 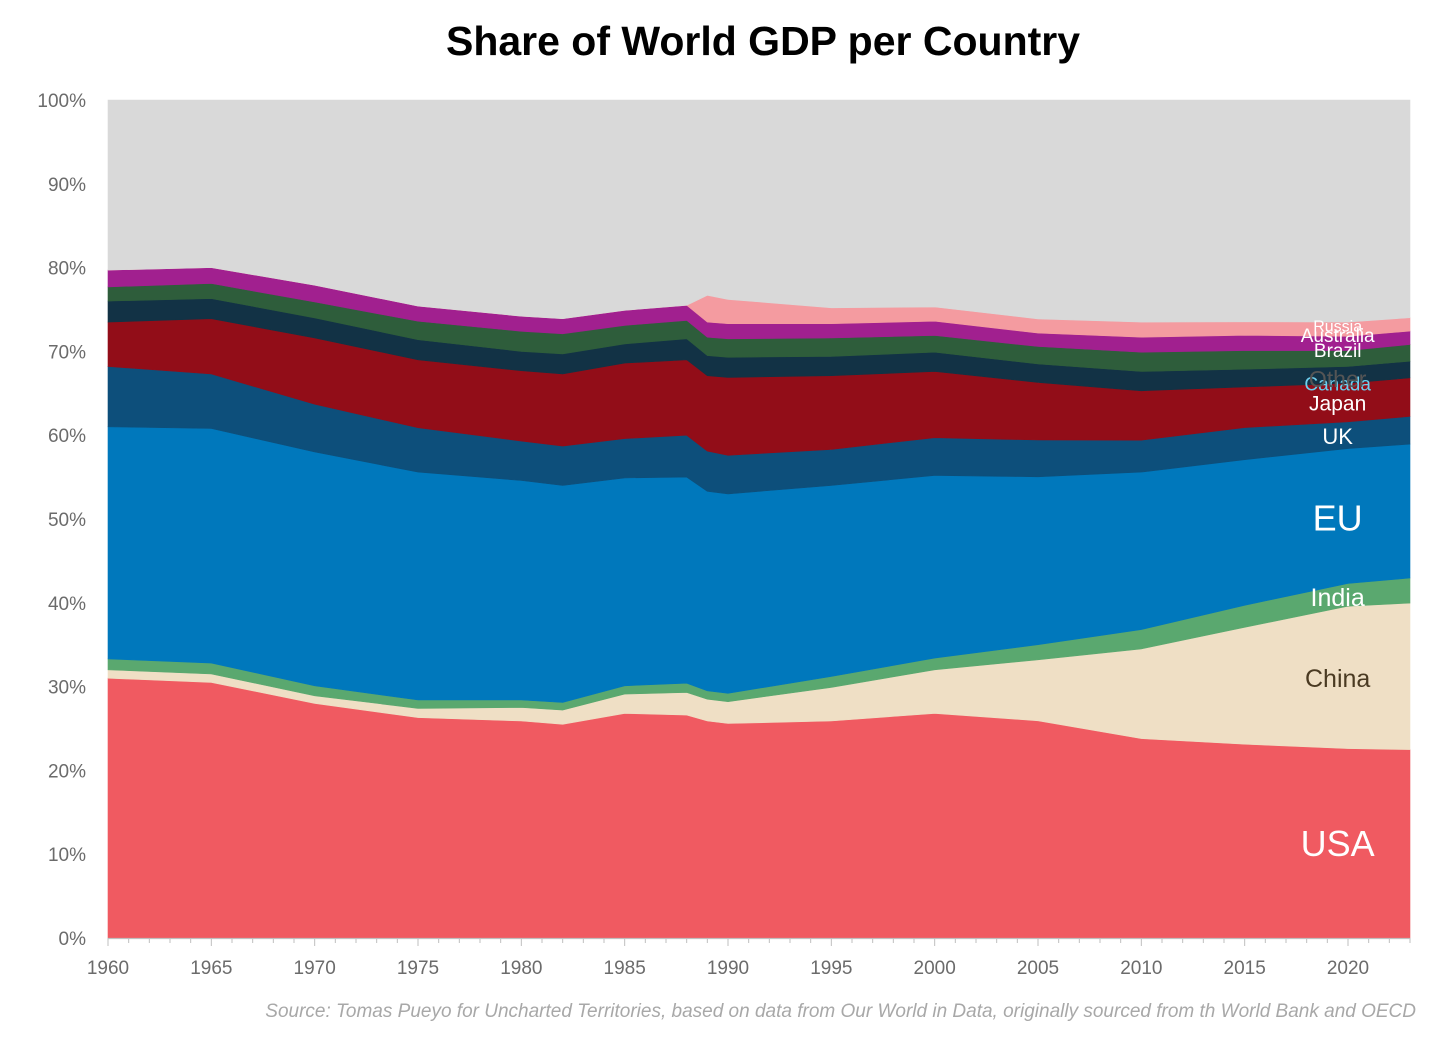 What do you see at coordinates (315, 968) in the screenshot?
I see `x-tick-label: 1970` at bounding box center [315, 968].